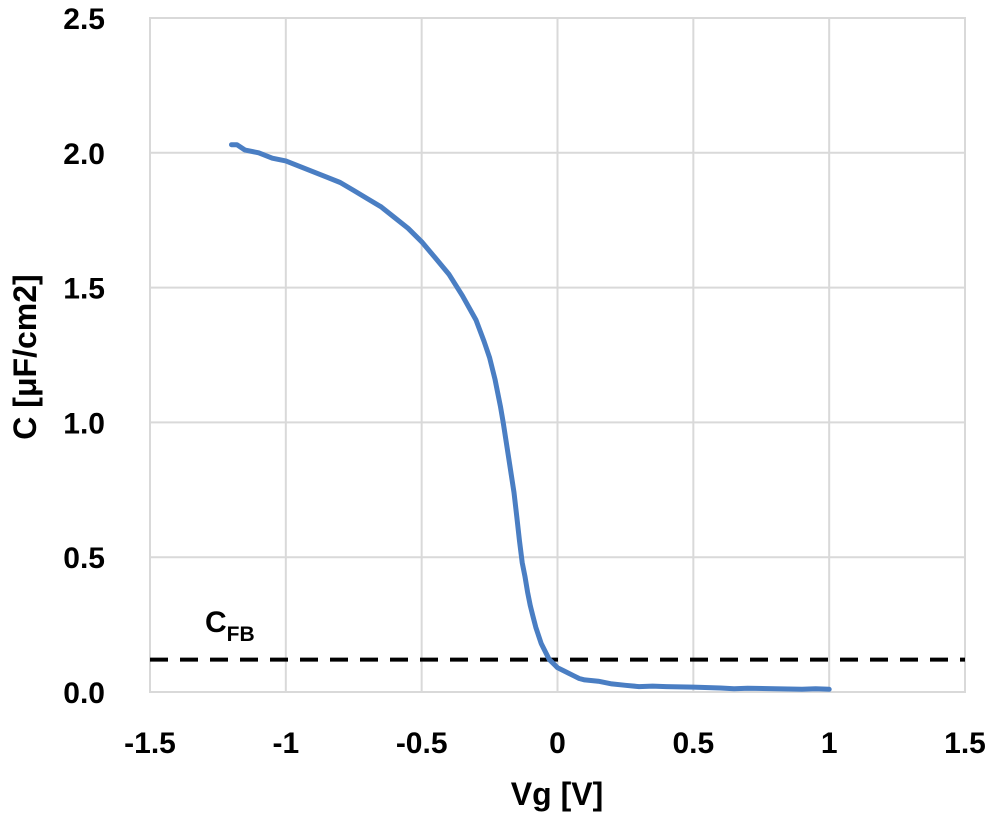 This screenshot has width=996, height=817. Describe the element at coordinates (84, 289) in the screenshot. I see `y-tick-label: 1.5` at that location.